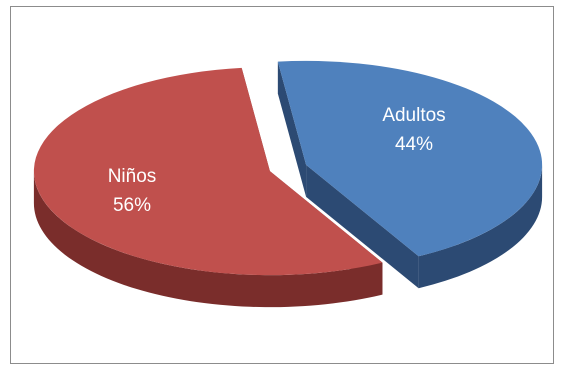 This screenshot has height=370, width=564. What do you see at coordinates (132, 176) in the screenshot?
I see `slice-label-ninos: Niños` at bounding box center [132, 176].